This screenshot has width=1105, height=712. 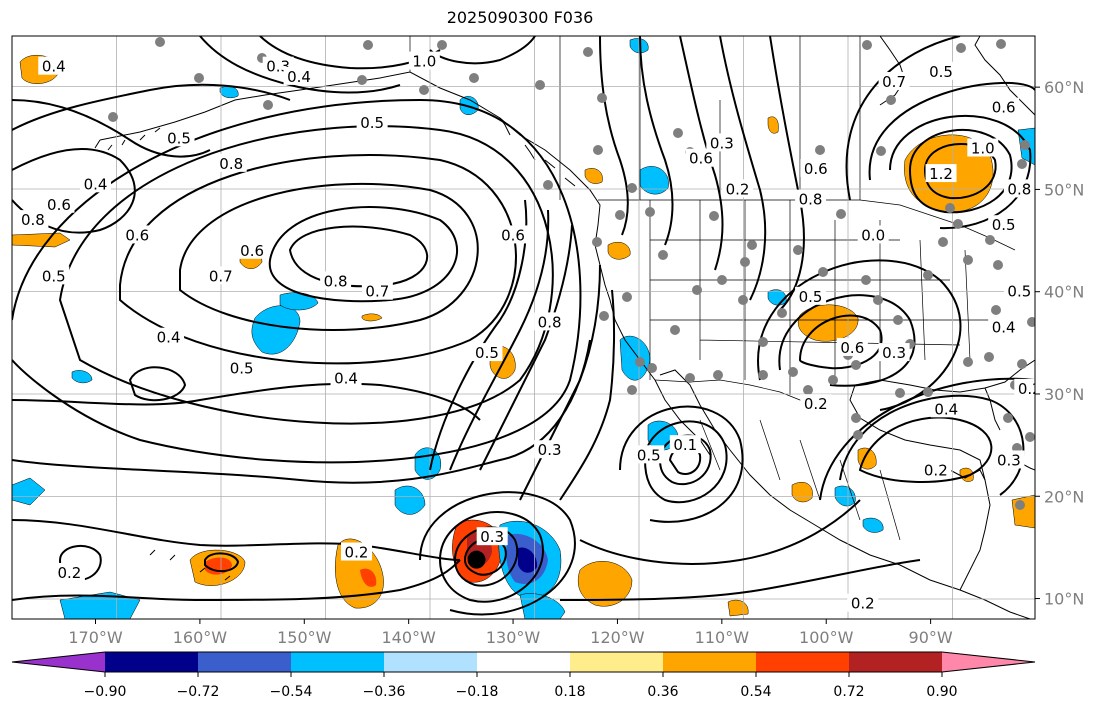 I want to click on lat-tick-label: 20°N, so click(x=1064, y=496).